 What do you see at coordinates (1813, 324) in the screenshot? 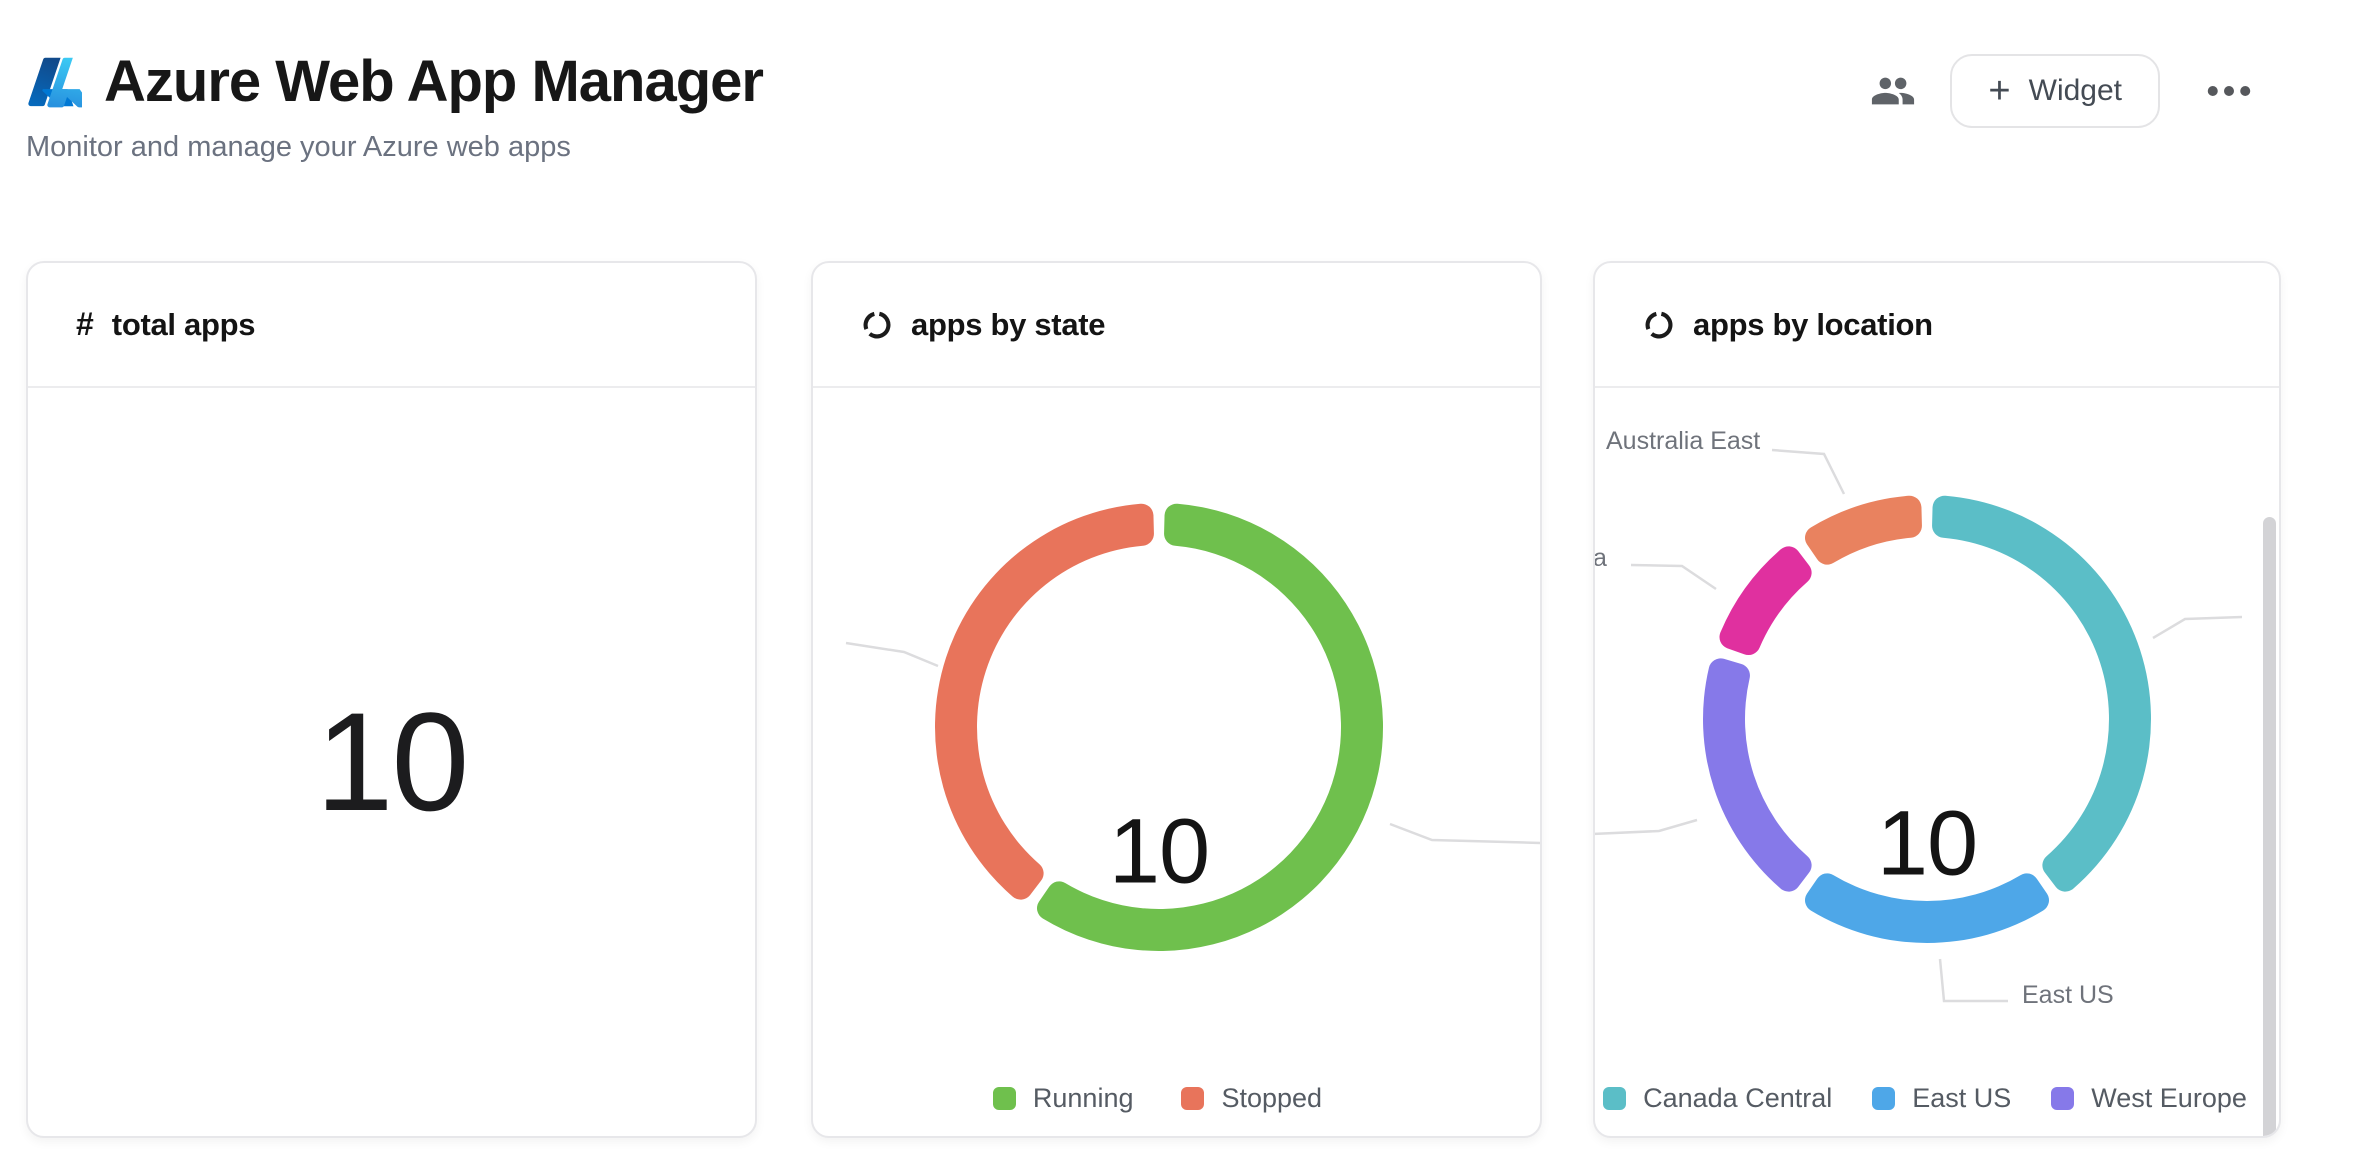
I see `card-title: apps by location` at bounding box center [1813, 324].